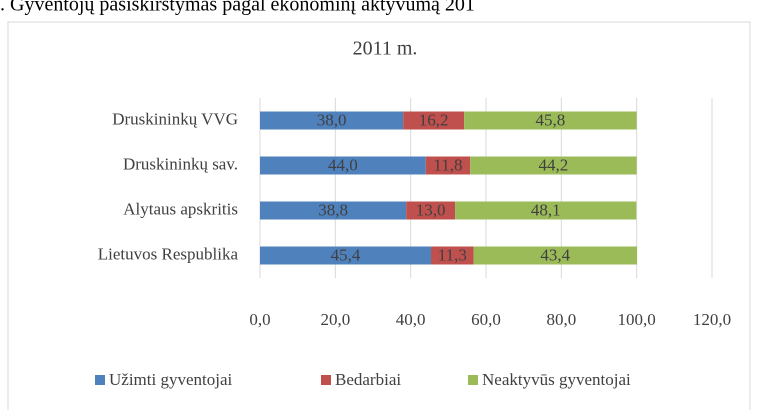 This screenshot has height=415, width=758. I want to click on value-label: 16,2, so click(434, 119).